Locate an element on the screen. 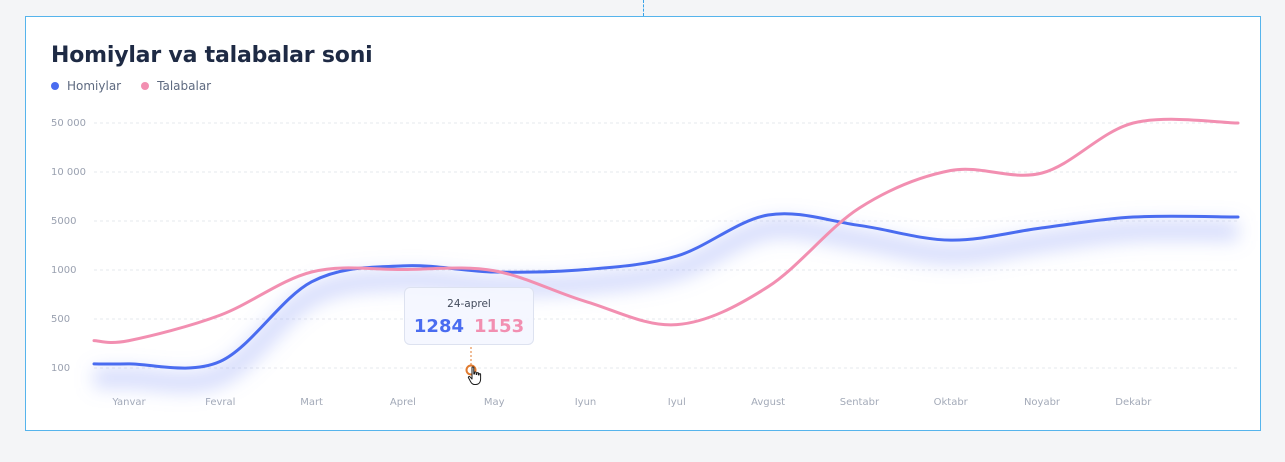 This screenshot has width=1285, height=462. x-tick-label: Mart is located at coordinates (311, 402).